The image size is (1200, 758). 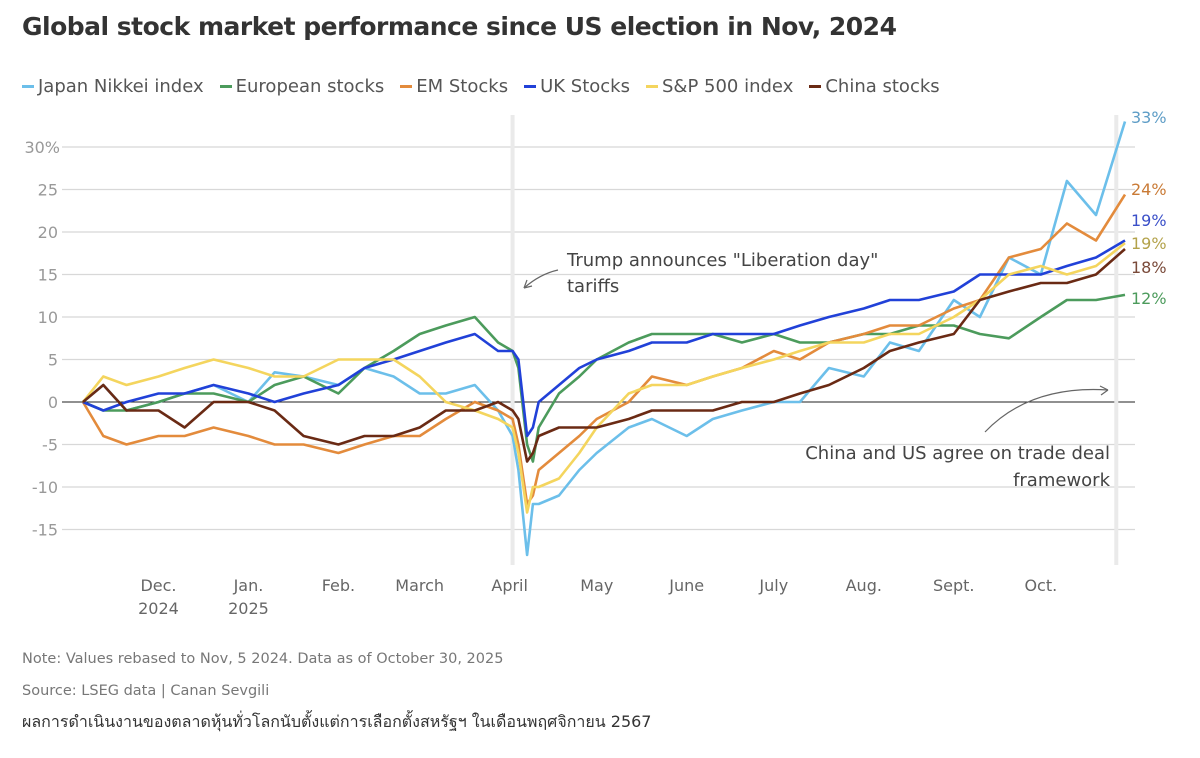 I want to click on legend-label: S&P 500 index, so click(x=727, y=86).